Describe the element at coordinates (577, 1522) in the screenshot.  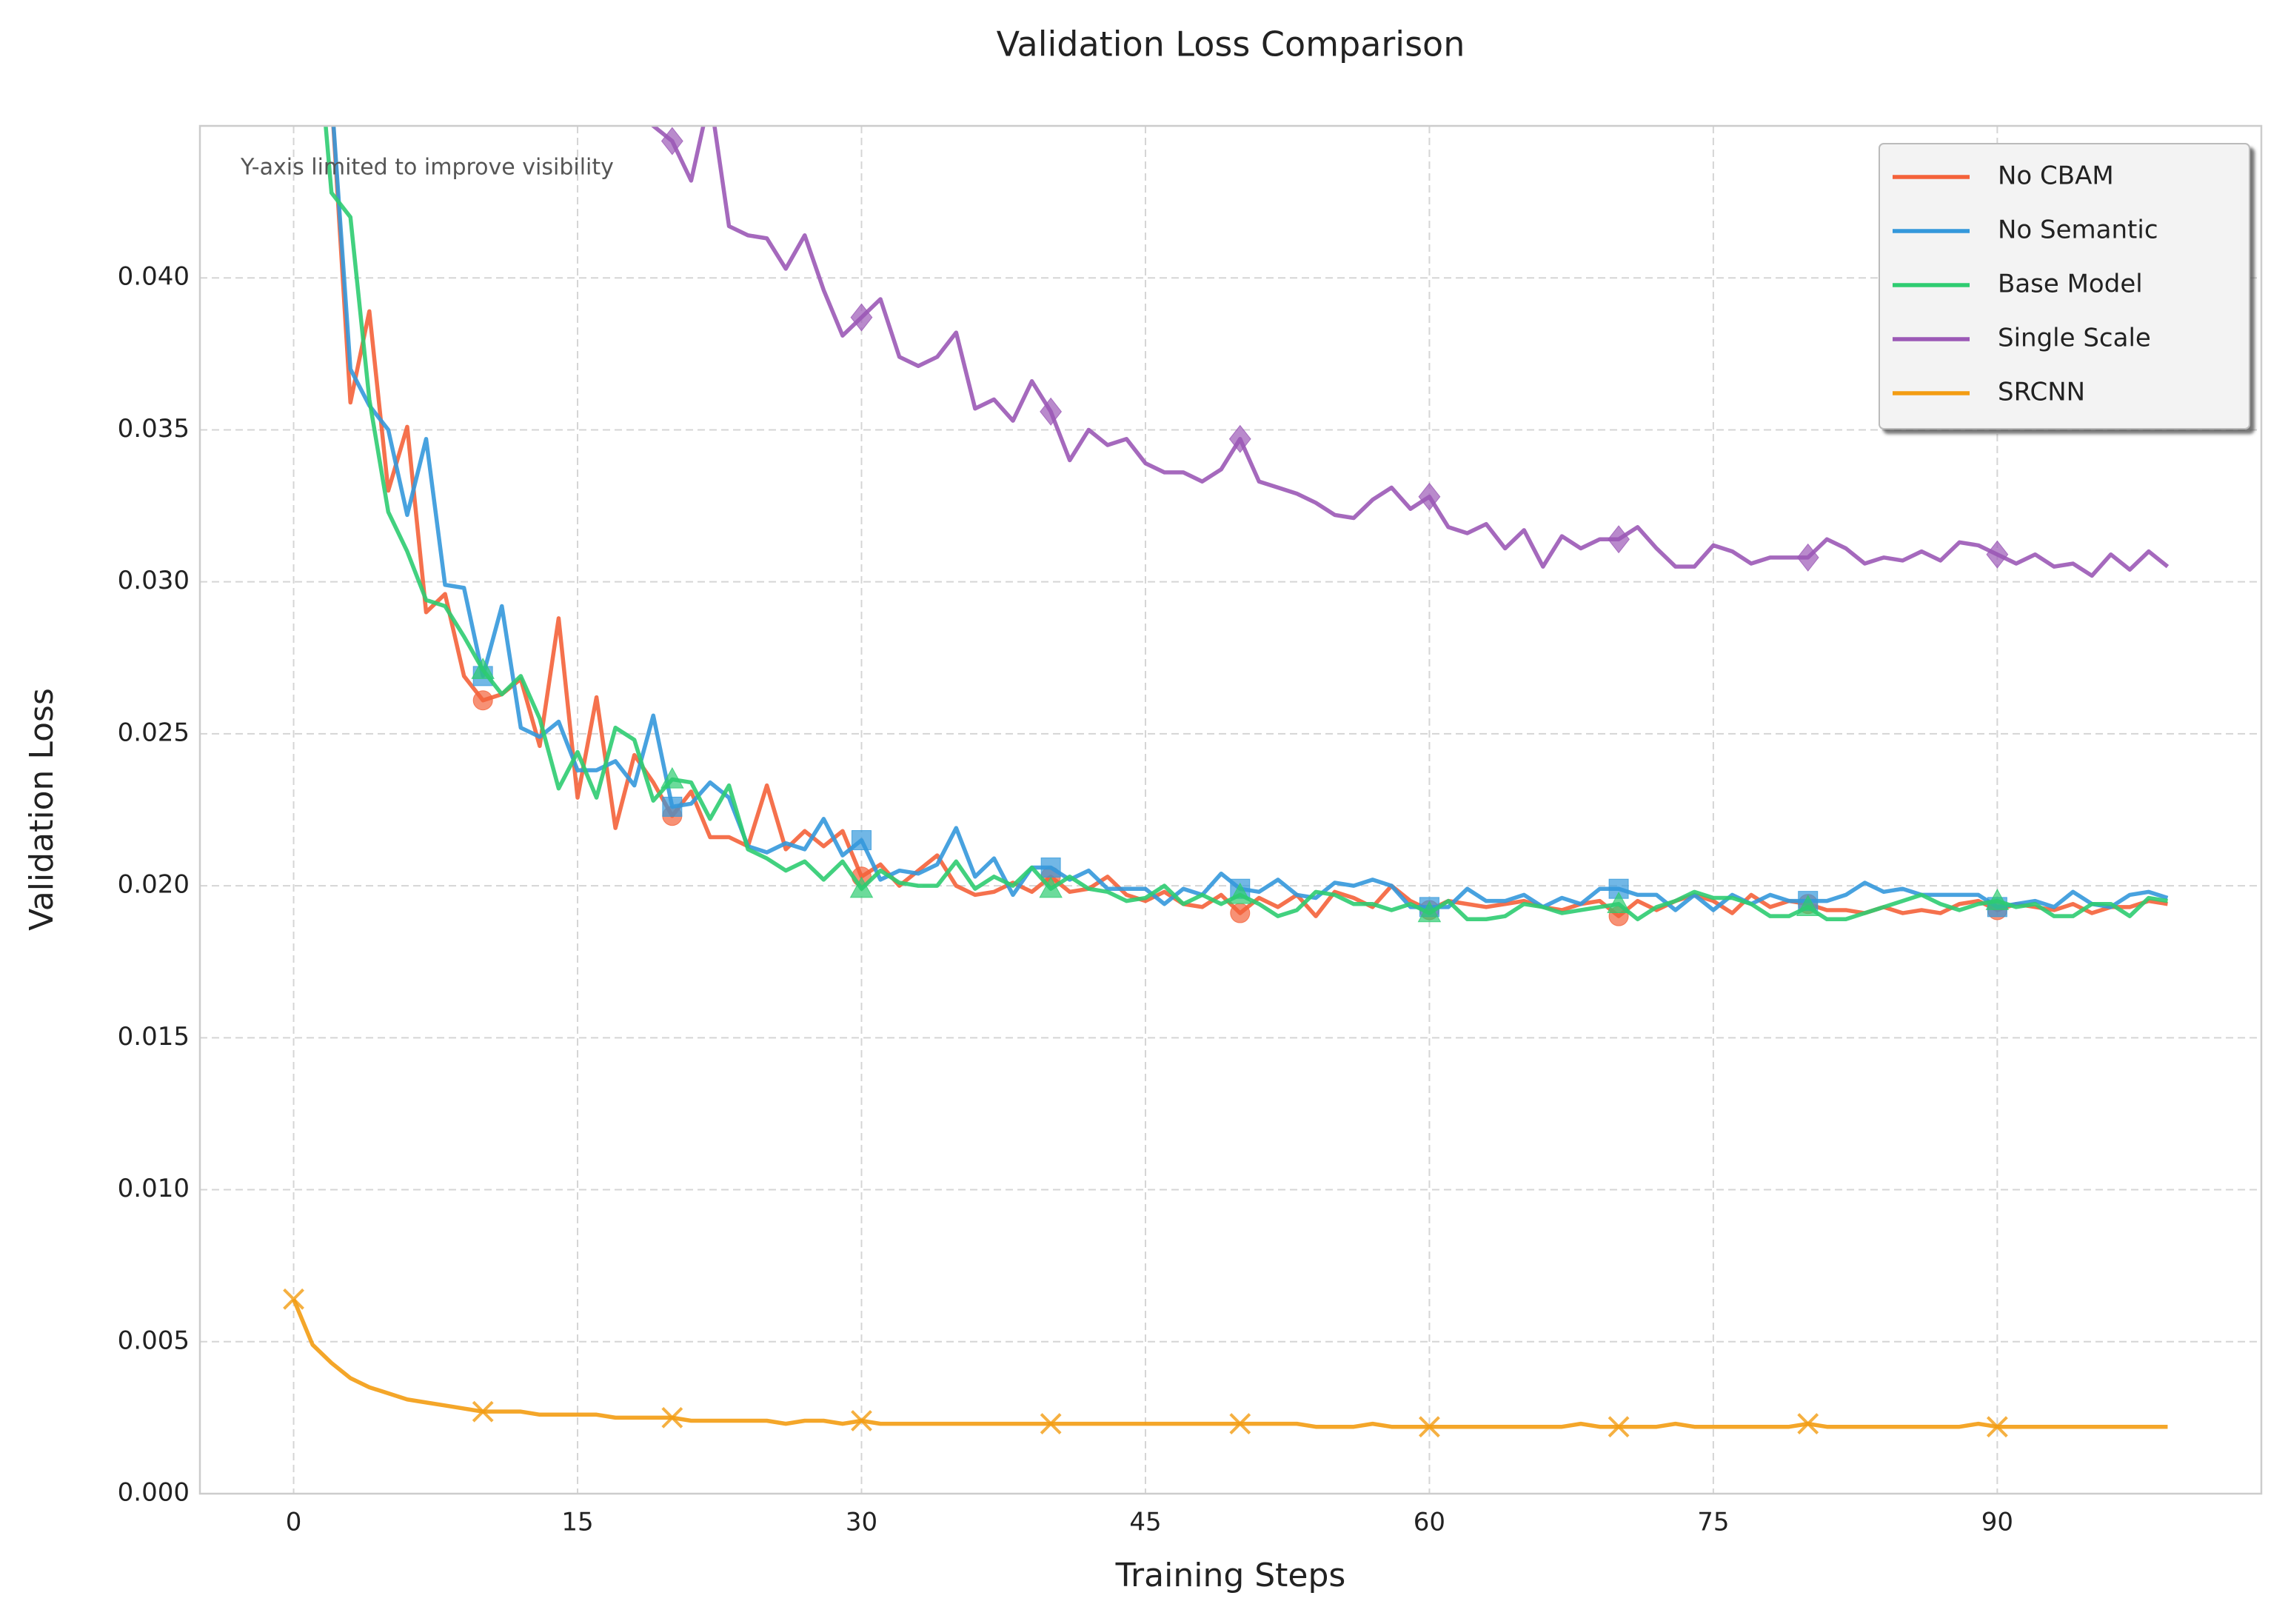
I see `x-tick-label: 15` at that location.